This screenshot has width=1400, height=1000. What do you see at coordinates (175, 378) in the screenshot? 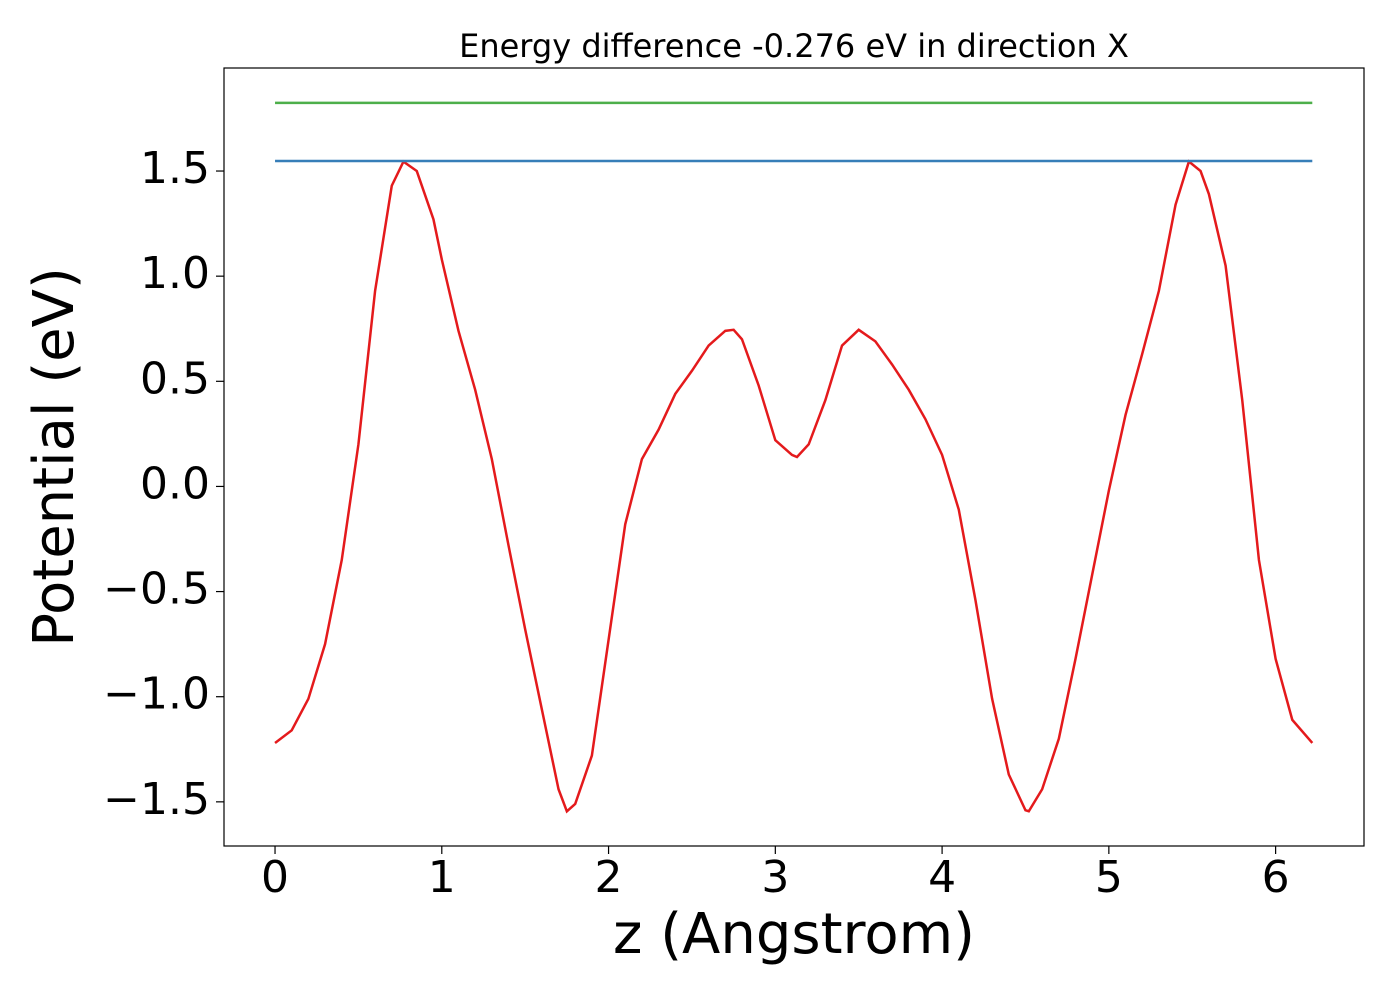
I see `y-tick-label: 0.5` at bounding box center [175, 378].